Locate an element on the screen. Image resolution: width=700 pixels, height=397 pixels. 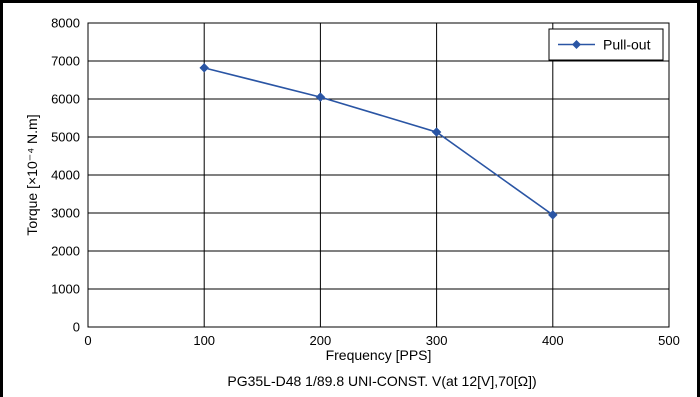
x-tick-labels: 0 100 200 300 400 500 is located at coordinates (381, 340).